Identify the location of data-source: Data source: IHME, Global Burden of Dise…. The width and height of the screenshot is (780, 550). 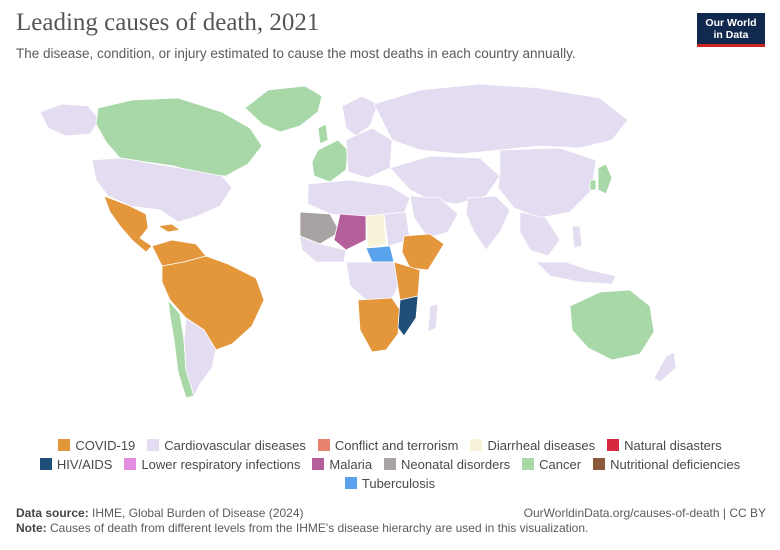
(159, 513).